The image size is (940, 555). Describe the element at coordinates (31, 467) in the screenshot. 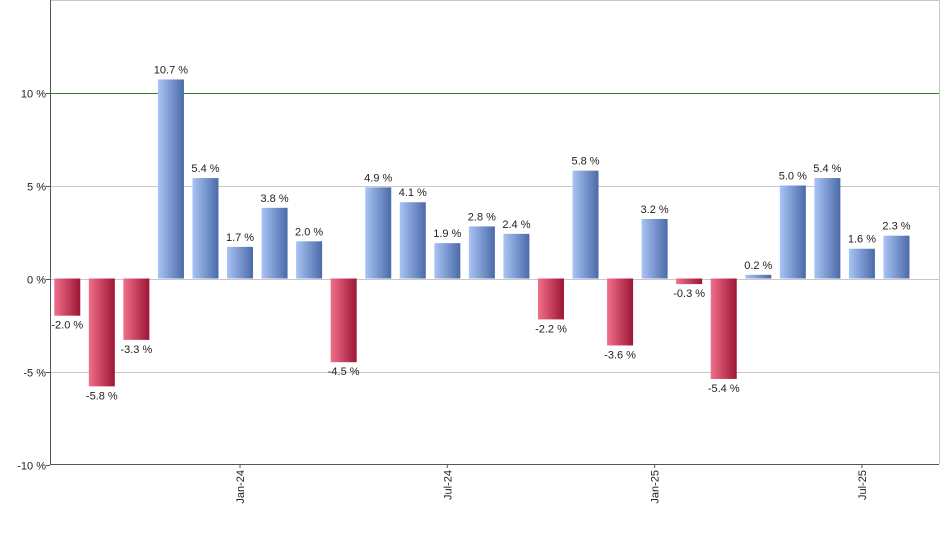

I see `y-tick-label: -10 %` at that location.